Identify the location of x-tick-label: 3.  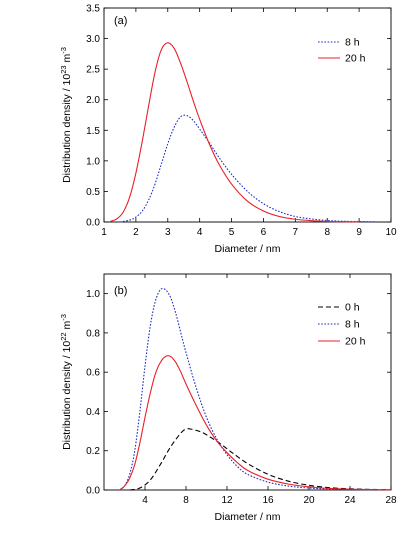
(168, 232).